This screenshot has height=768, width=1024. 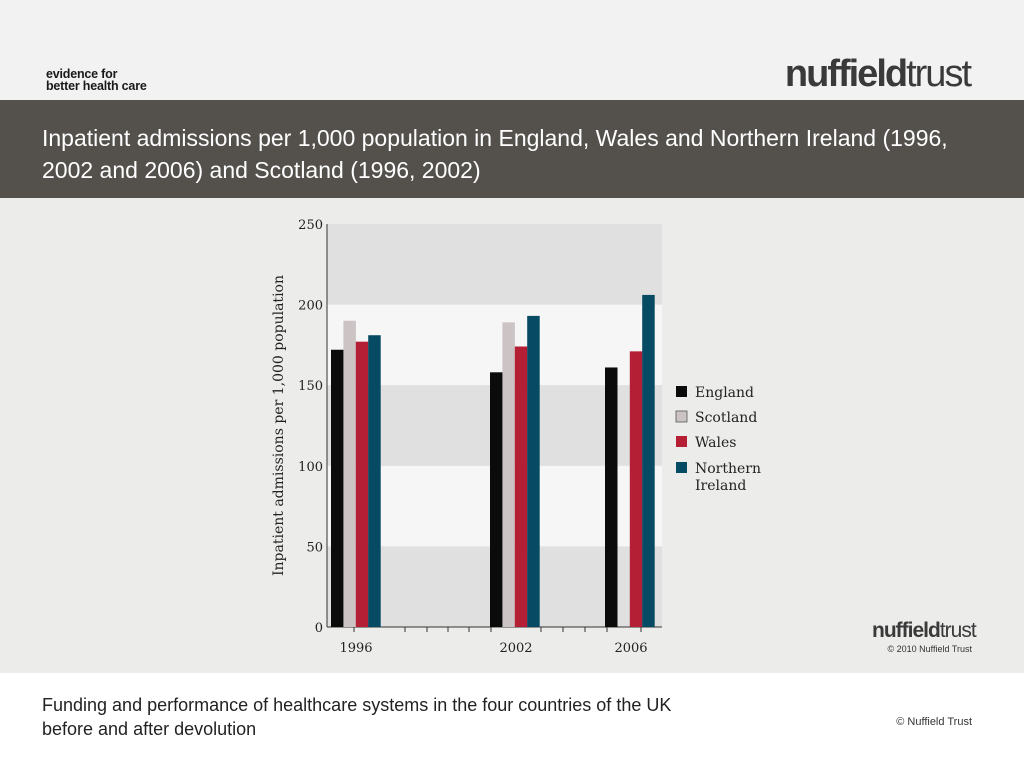 I want to click on bar-northern-ireland-2006, so click(x=648, y=460).